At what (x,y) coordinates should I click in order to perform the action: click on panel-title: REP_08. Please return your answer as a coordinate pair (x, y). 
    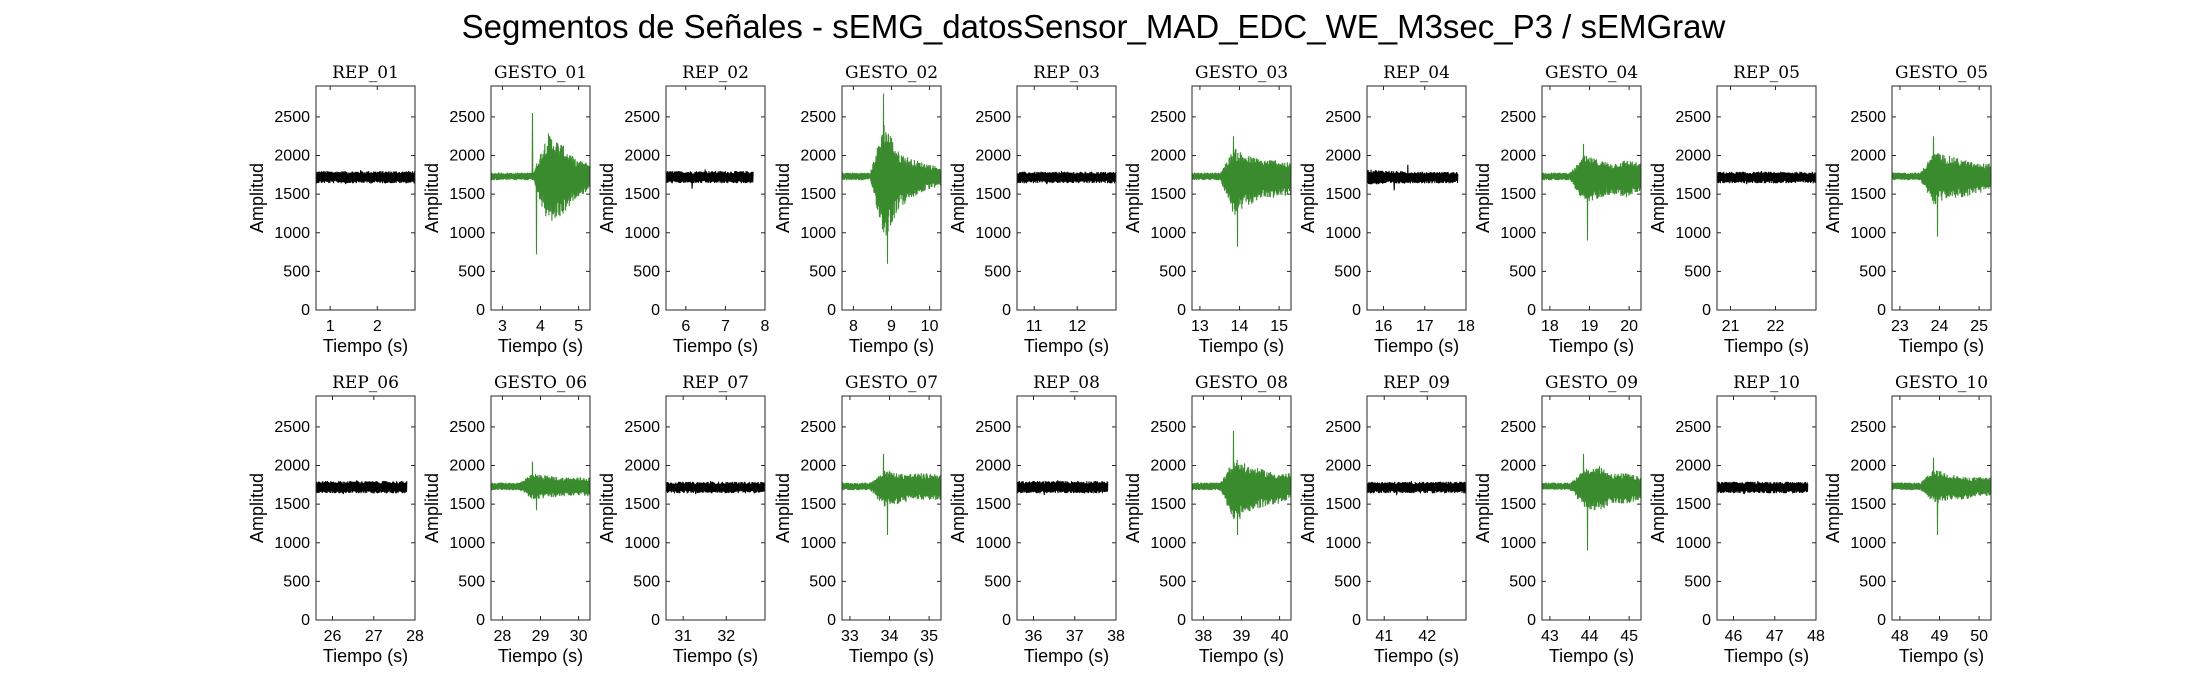
    Looking at the image, I should click on (1066, 383).